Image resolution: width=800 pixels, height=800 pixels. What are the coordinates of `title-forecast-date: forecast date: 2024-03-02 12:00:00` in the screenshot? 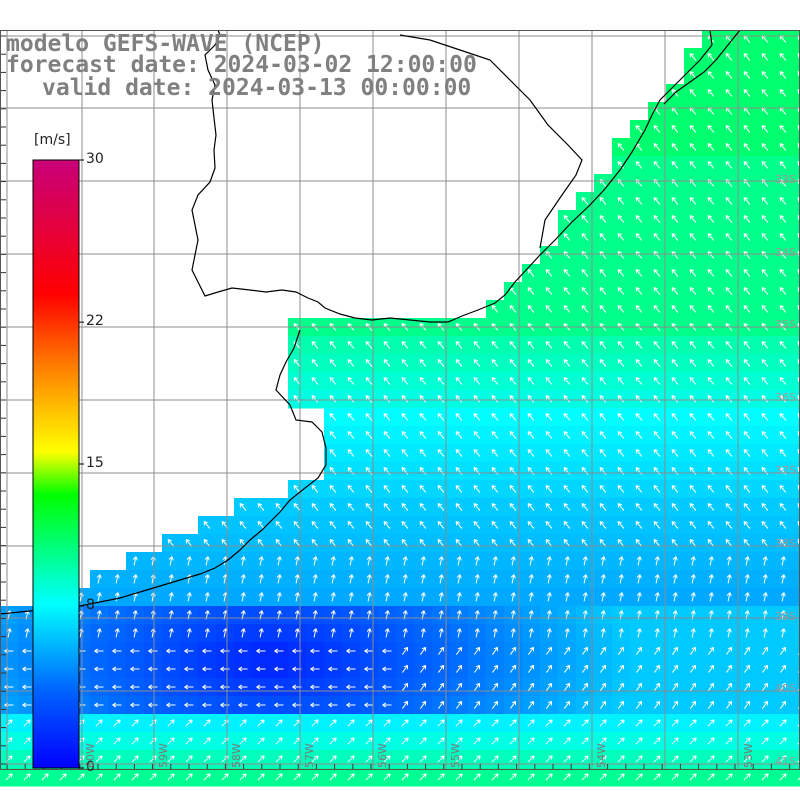 It's located at (241, 65).